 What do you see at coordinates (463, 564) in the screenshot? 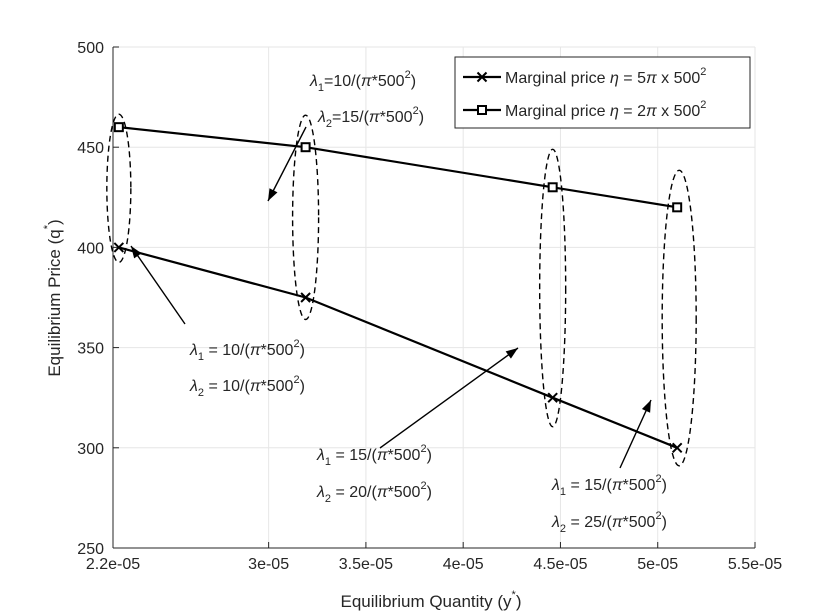
I see `x-tick-label: 4e-05` at bounding box center [463, 564].